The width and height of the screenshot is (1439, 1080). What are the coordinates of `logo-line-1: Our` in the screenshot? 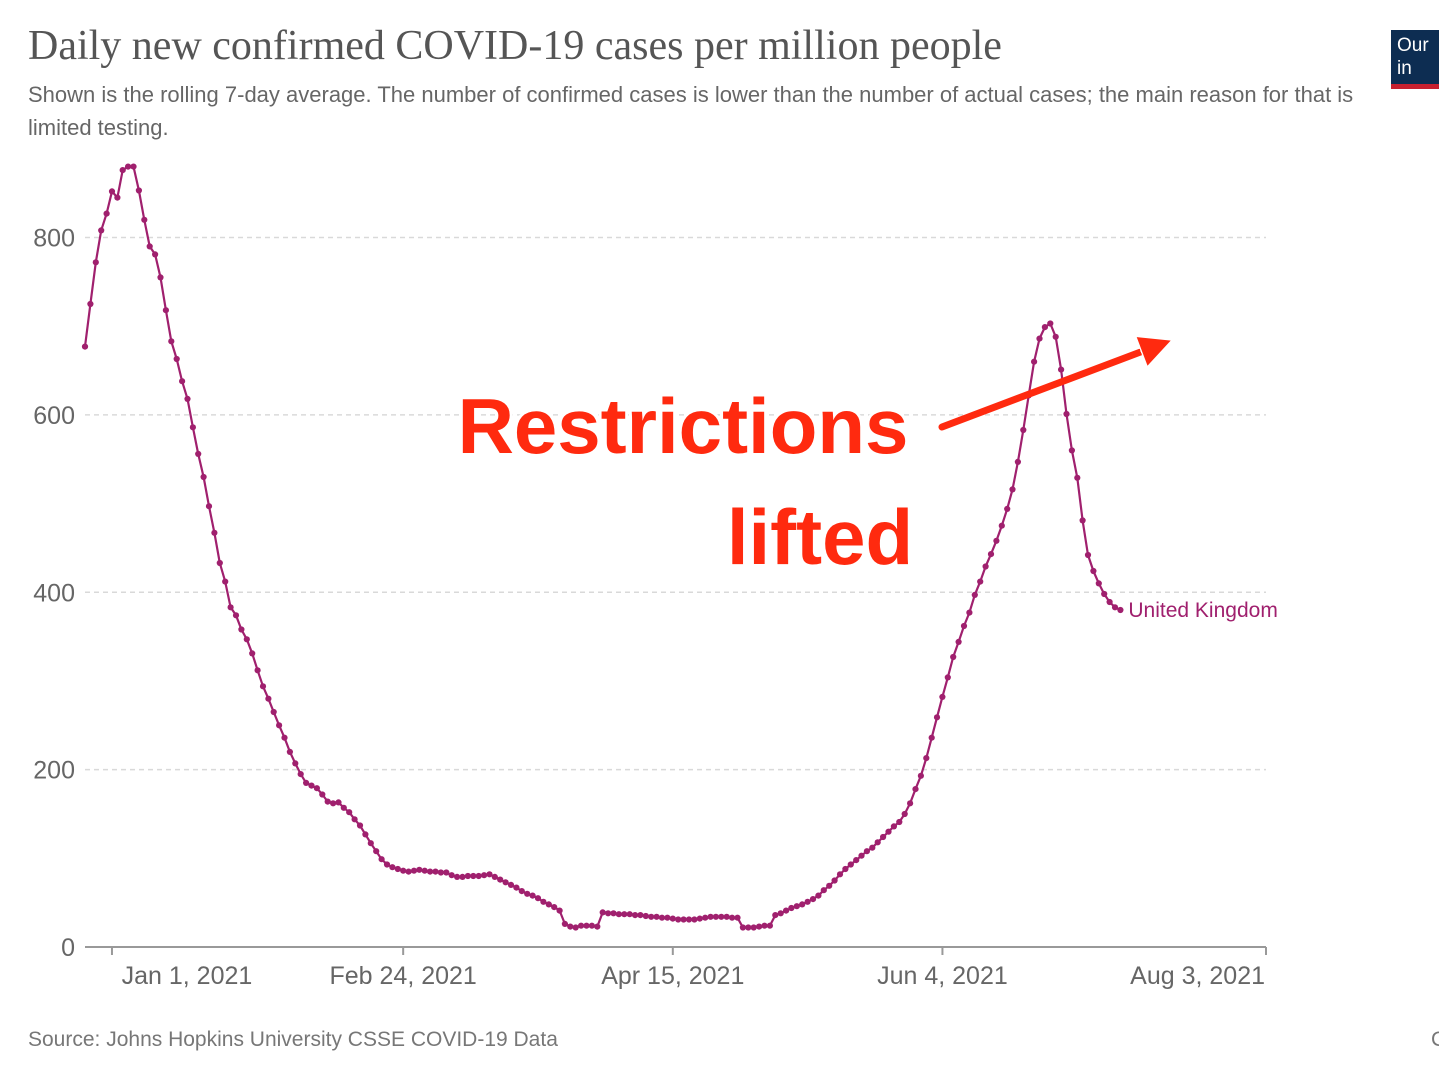 It's located at (1413, 45).